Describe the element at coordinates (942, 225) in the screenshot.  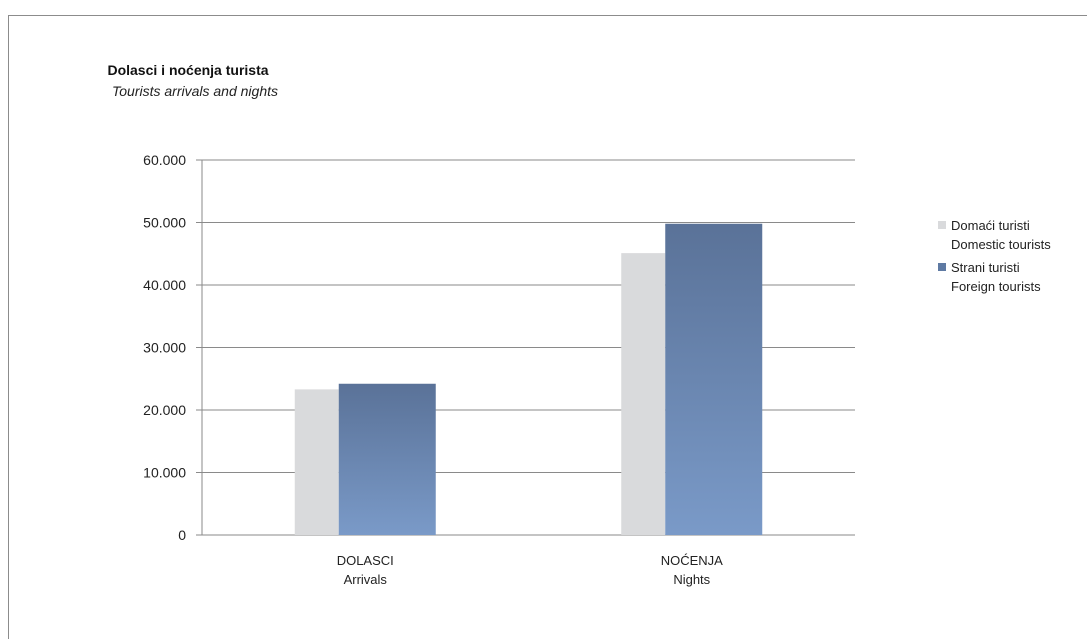
I see `legend-swatch-domestic` at that location.